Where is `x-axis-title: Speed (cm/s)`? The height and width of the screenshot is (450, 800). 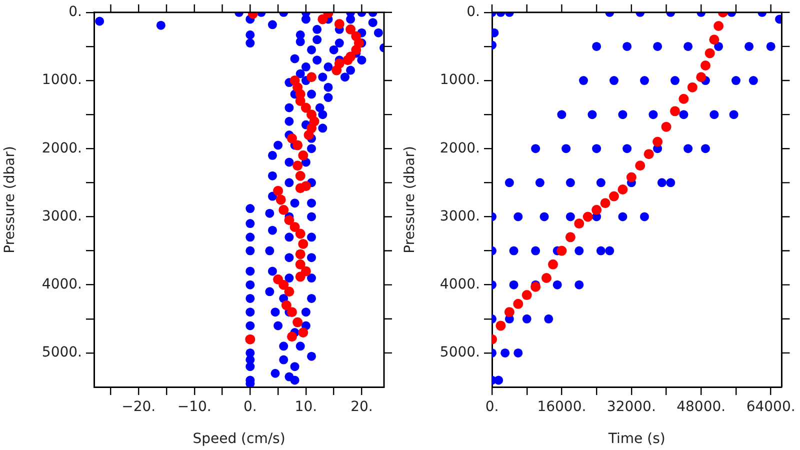 x-axis-title: Speed (cm/s) is located at coordinates (239, 439).